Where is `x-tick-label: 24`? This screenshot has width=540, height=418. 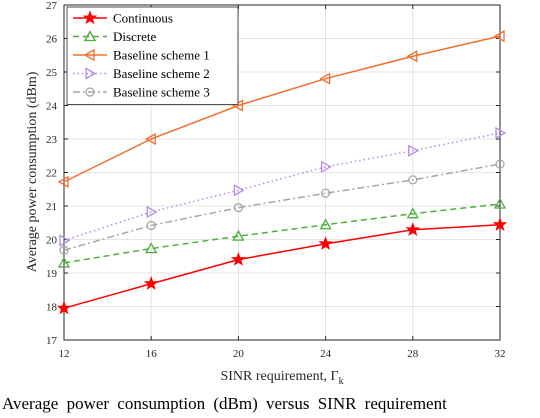
x-tick-label: 24 is located at coordinates (326, 354).